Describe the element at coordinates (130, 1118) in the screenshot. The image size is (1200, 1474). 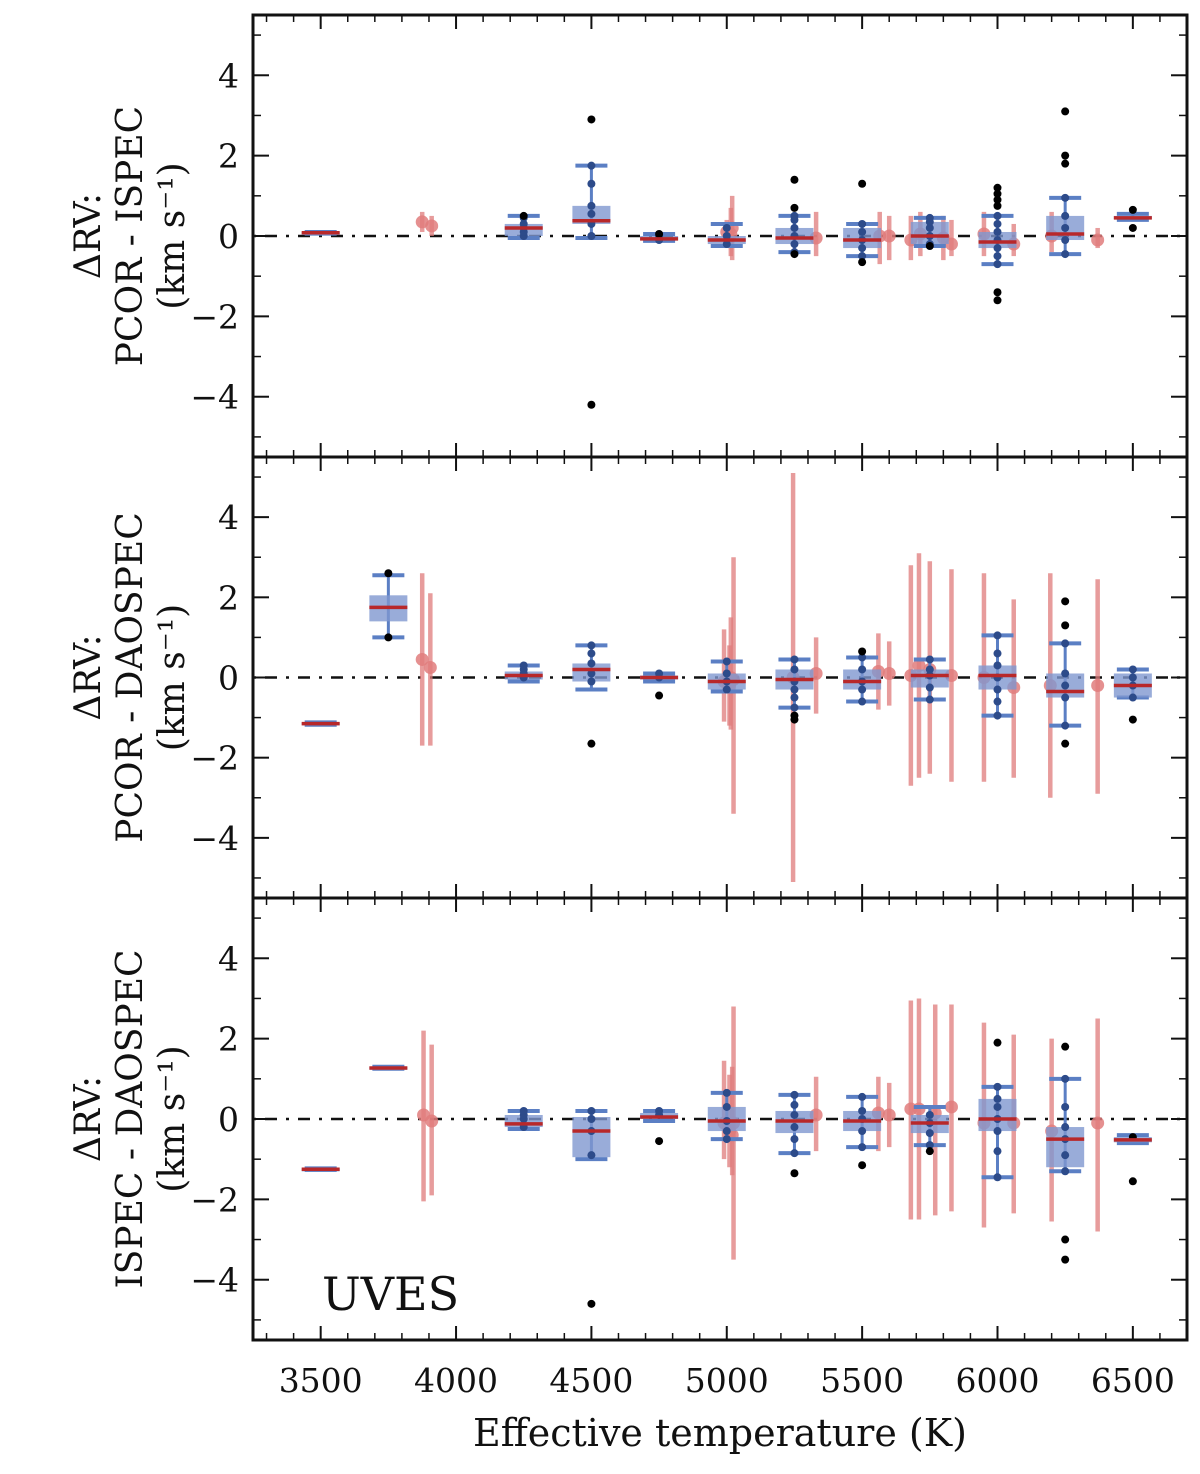
I see `y-axis-title: ΔRV:ISPEC - DAOSPEC(km s⁻¹)` at that location.